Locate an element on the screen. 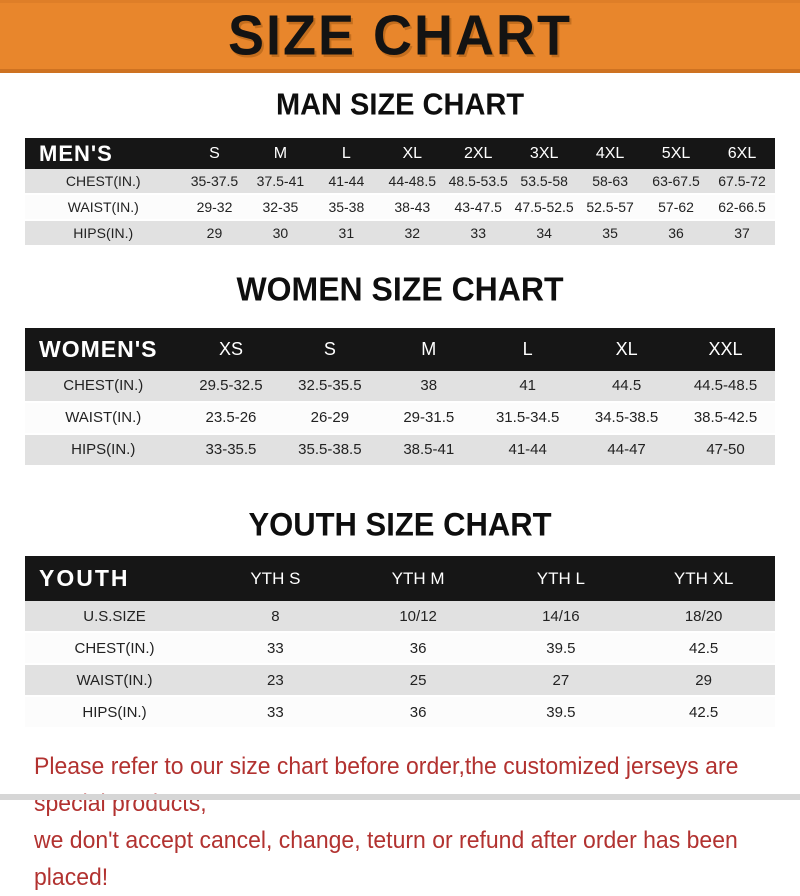 This screenshot has width=800, height=896. size-column-header: YTH L is located at coordinates (560, 578).